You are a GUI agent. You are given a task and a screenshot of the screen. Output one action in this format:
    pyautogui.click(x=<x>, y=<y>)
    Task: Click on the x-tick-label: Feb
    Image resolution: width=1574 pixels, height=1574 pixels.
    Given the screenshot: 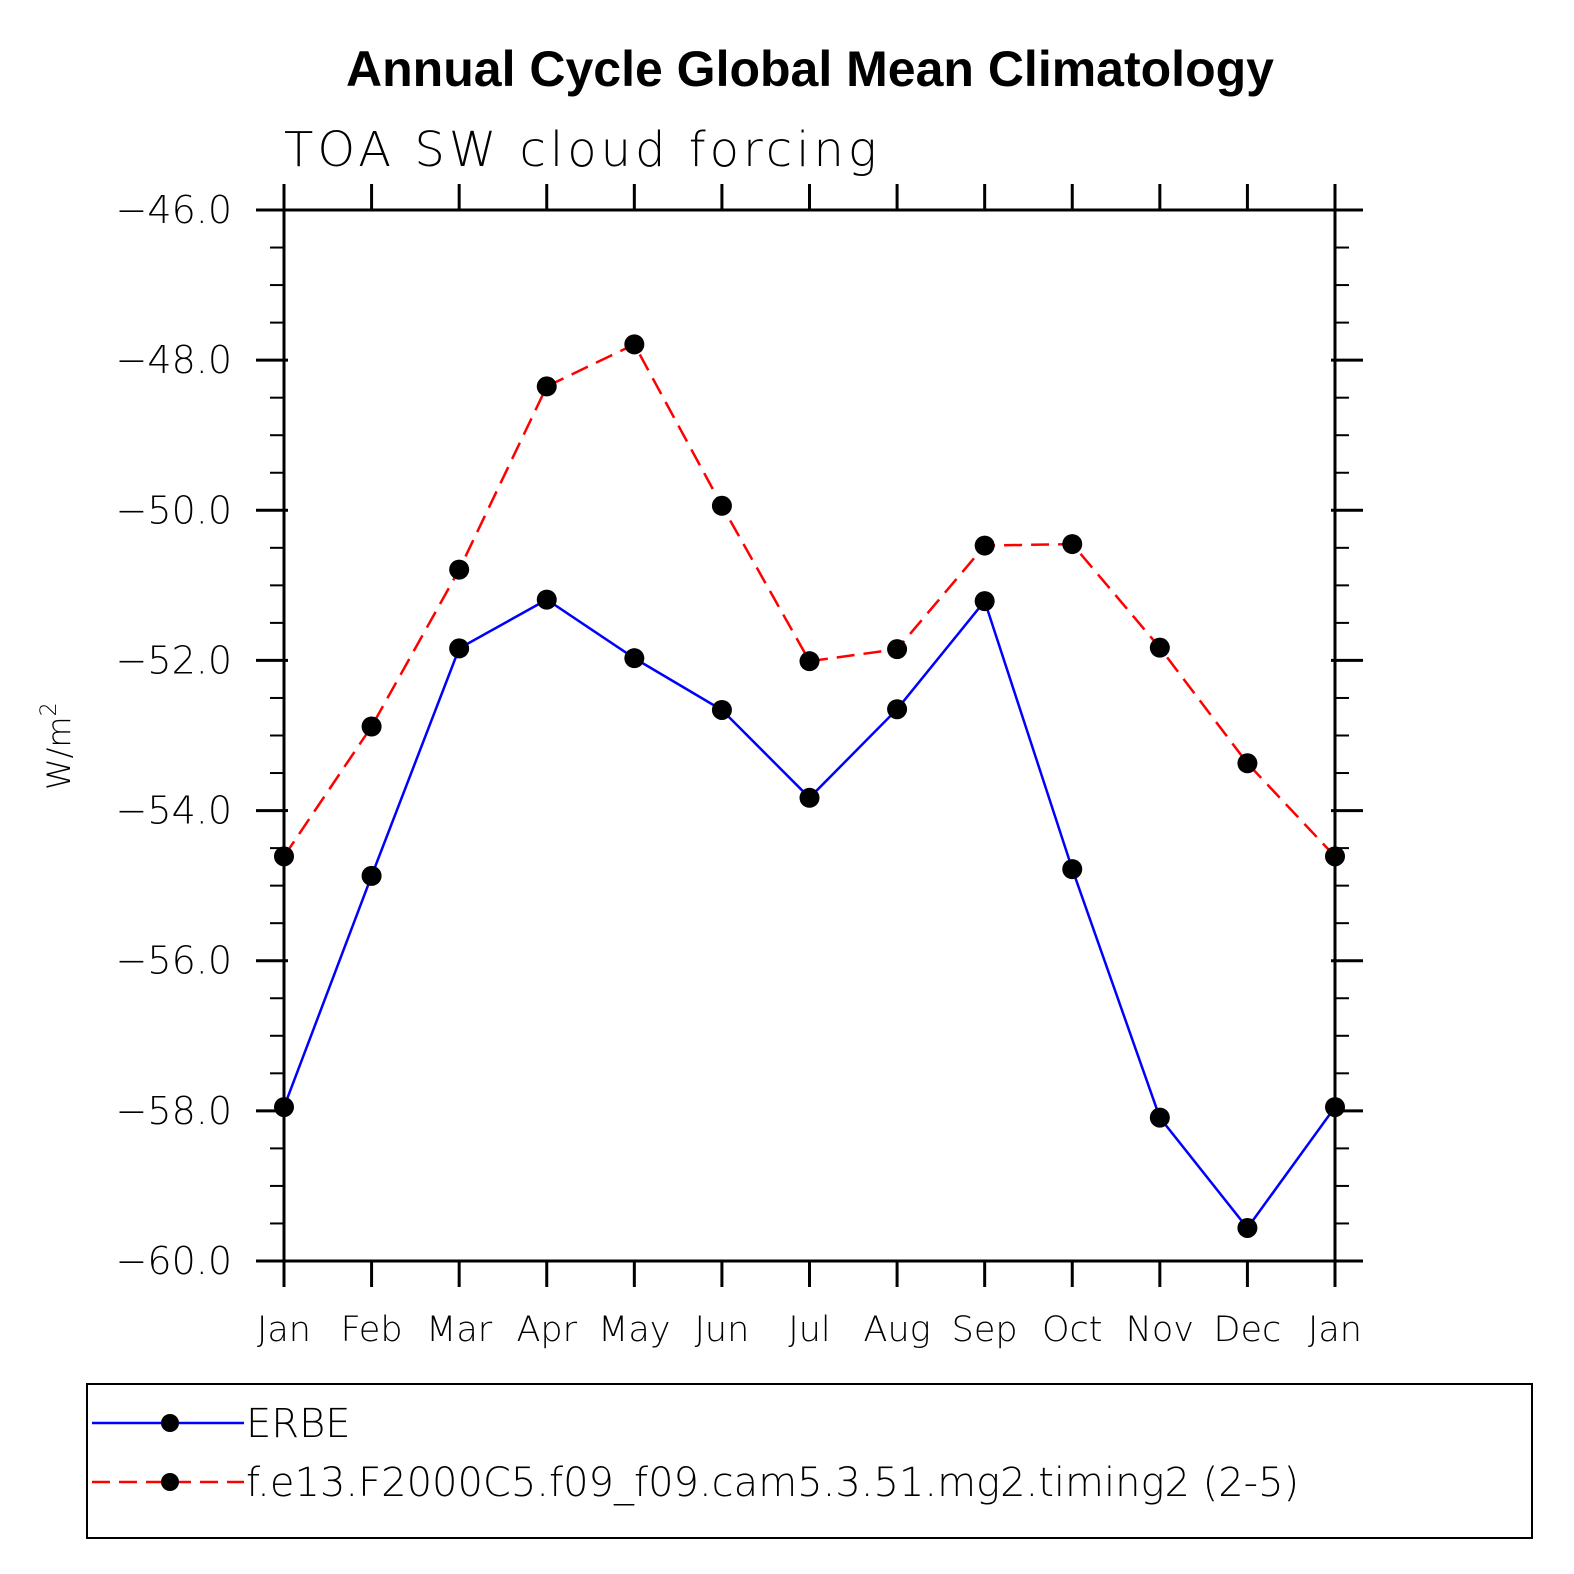 What is the action you would take?
    pyautogui.click(x=372, y=1330)
    